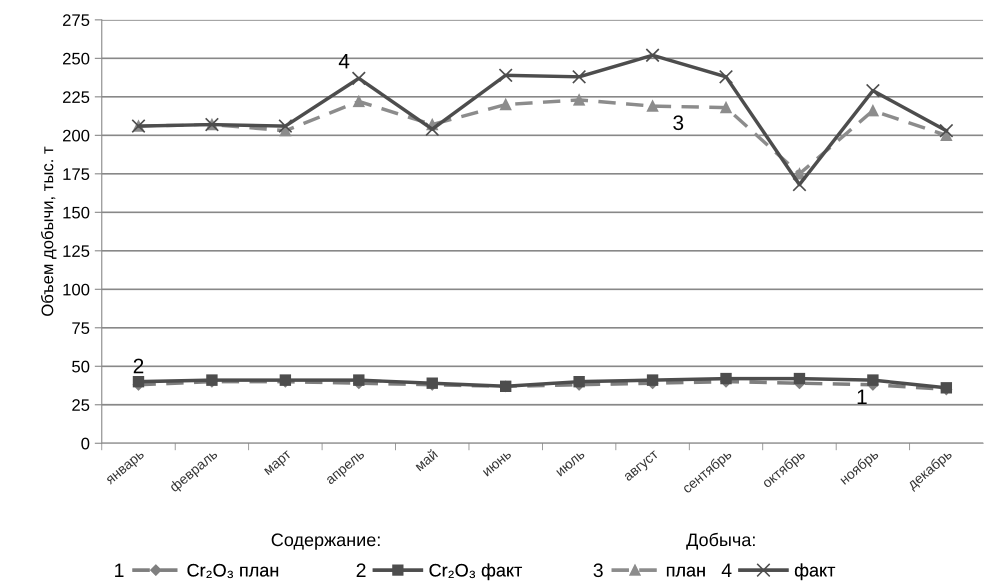 Image resolution: width=988 pixels, height=584 pixels. I want to click on annotation: 4, so click(344, 61).